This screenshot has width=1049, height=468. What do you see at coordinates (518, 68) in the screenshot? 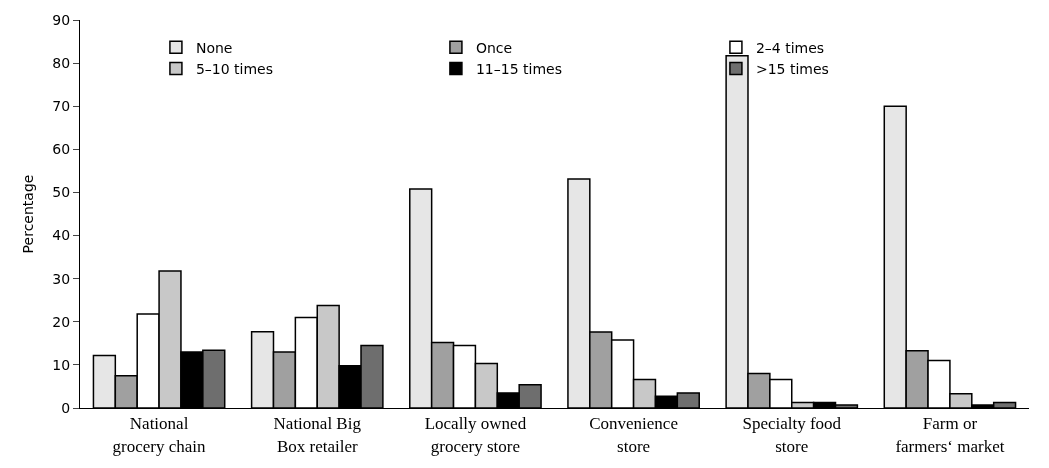
I see `legend-label: 11–15 times` at bounding box center [518, 68].